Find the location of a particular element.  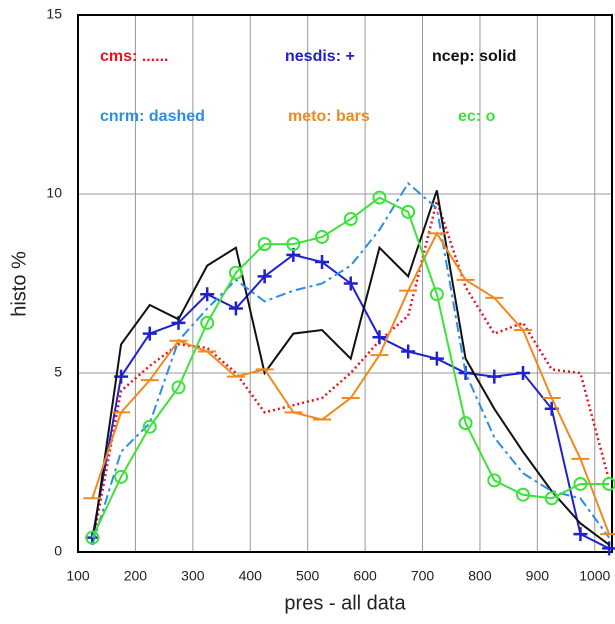

x-tick-label: 500 is located at coordinates (308, 576).